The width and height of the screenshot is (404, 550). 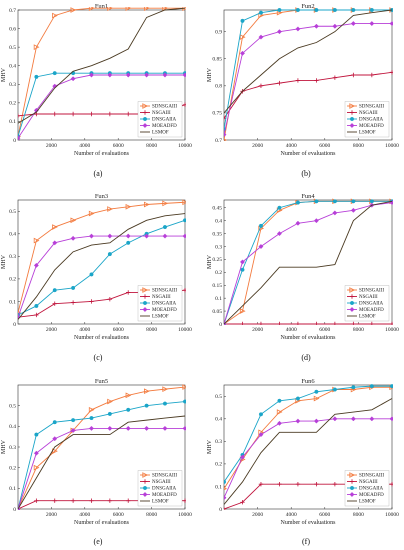 I want to click on series-sdnsgaiii, so click(x=102, y=257).